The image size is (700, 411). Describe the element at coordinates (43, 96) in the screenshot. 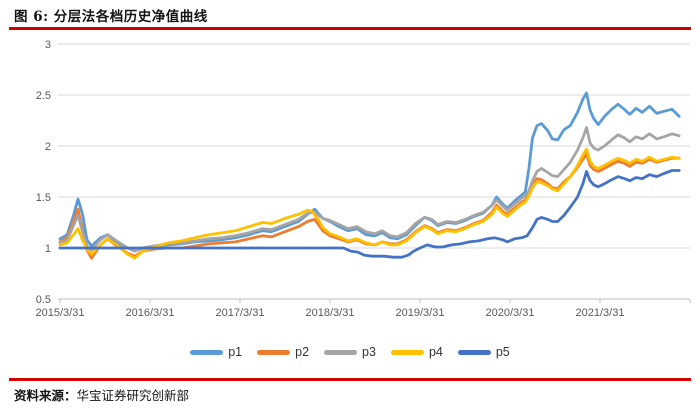

I see `y-tick-label: 2.5` at that location.